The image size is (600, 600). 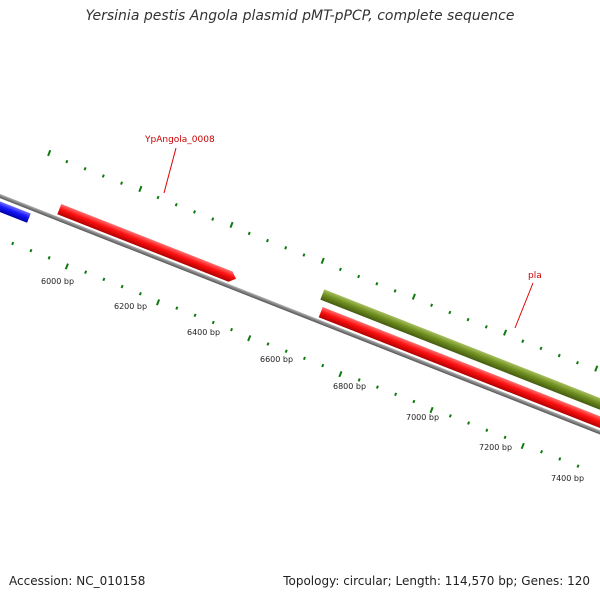 What do you see at coordinates (57, 281) in the screenshot?
I see `tick-label-6000: 6000 bp` at bounding box center [57, 281].